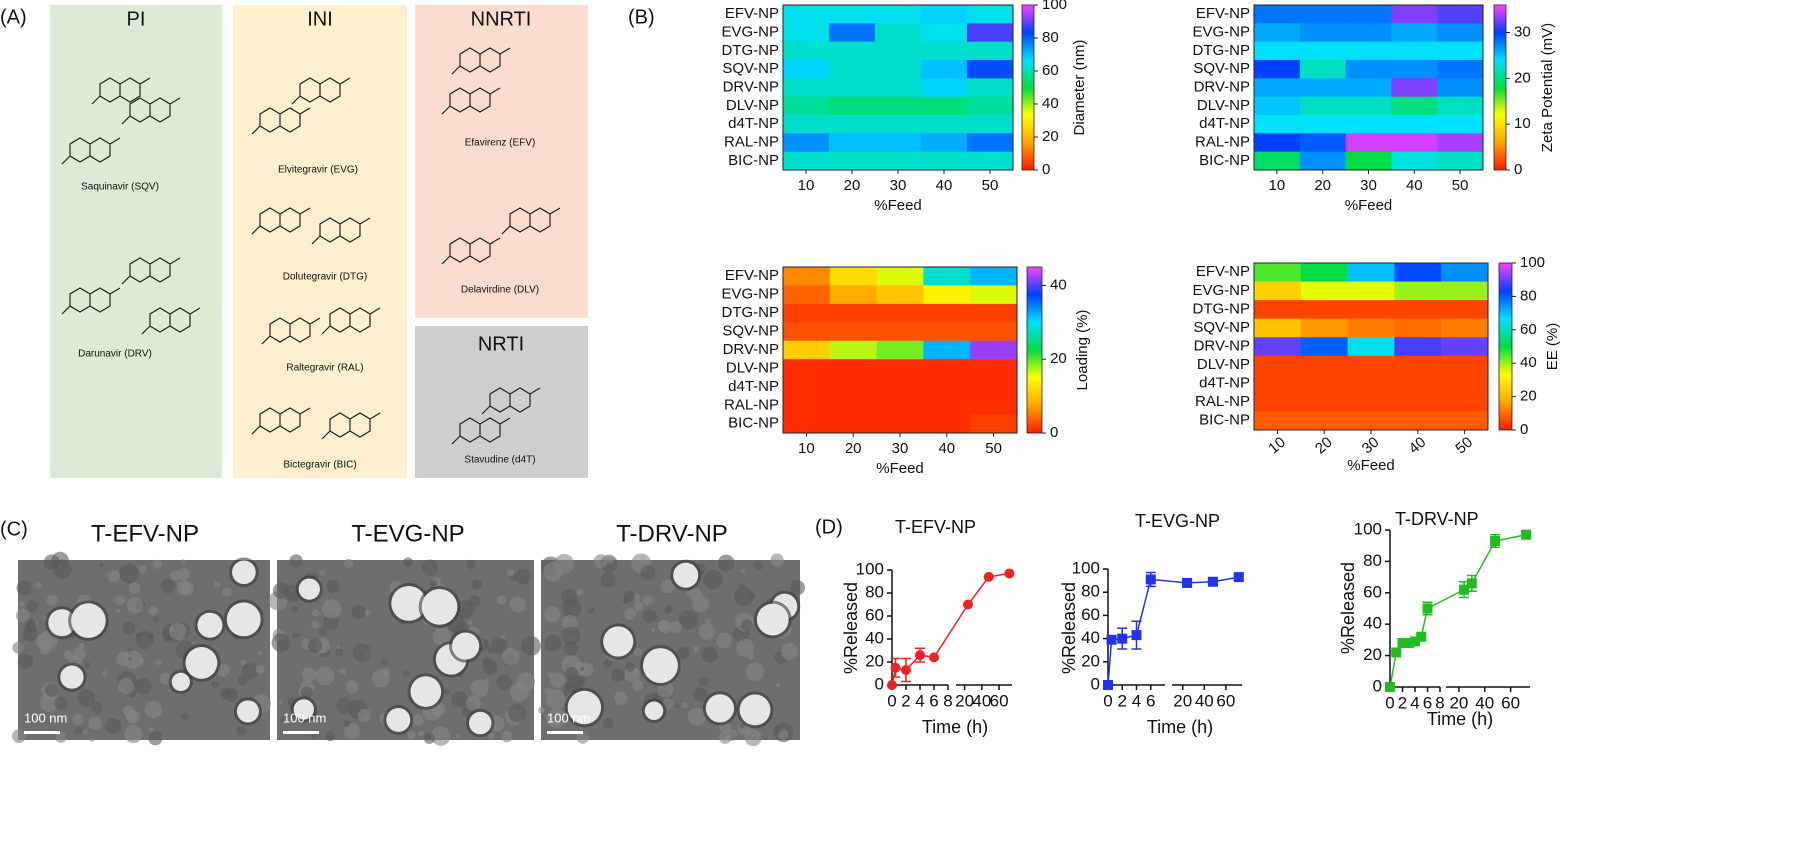  What do you see at coordinates (1414, 702) in the screenshot?
I see `x-tick-label: 4` at bounding box center [1414, 702].